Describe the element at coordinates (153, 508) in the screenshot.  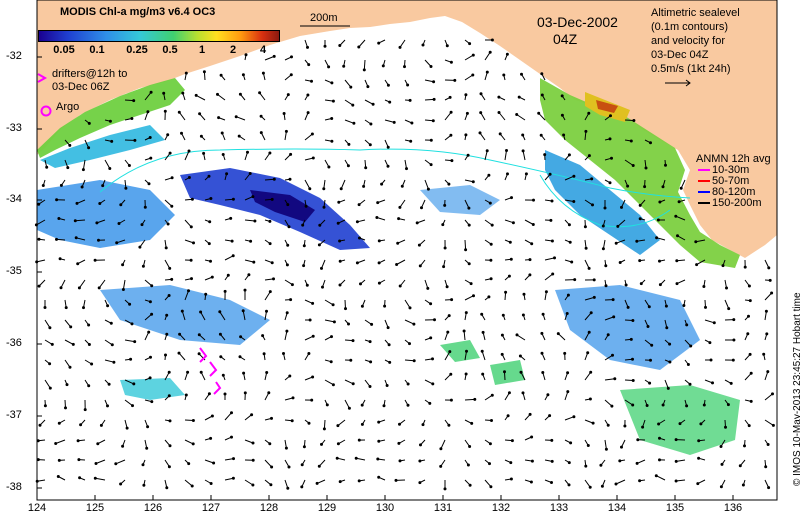
I see `x-tick-label: 126` at that location.